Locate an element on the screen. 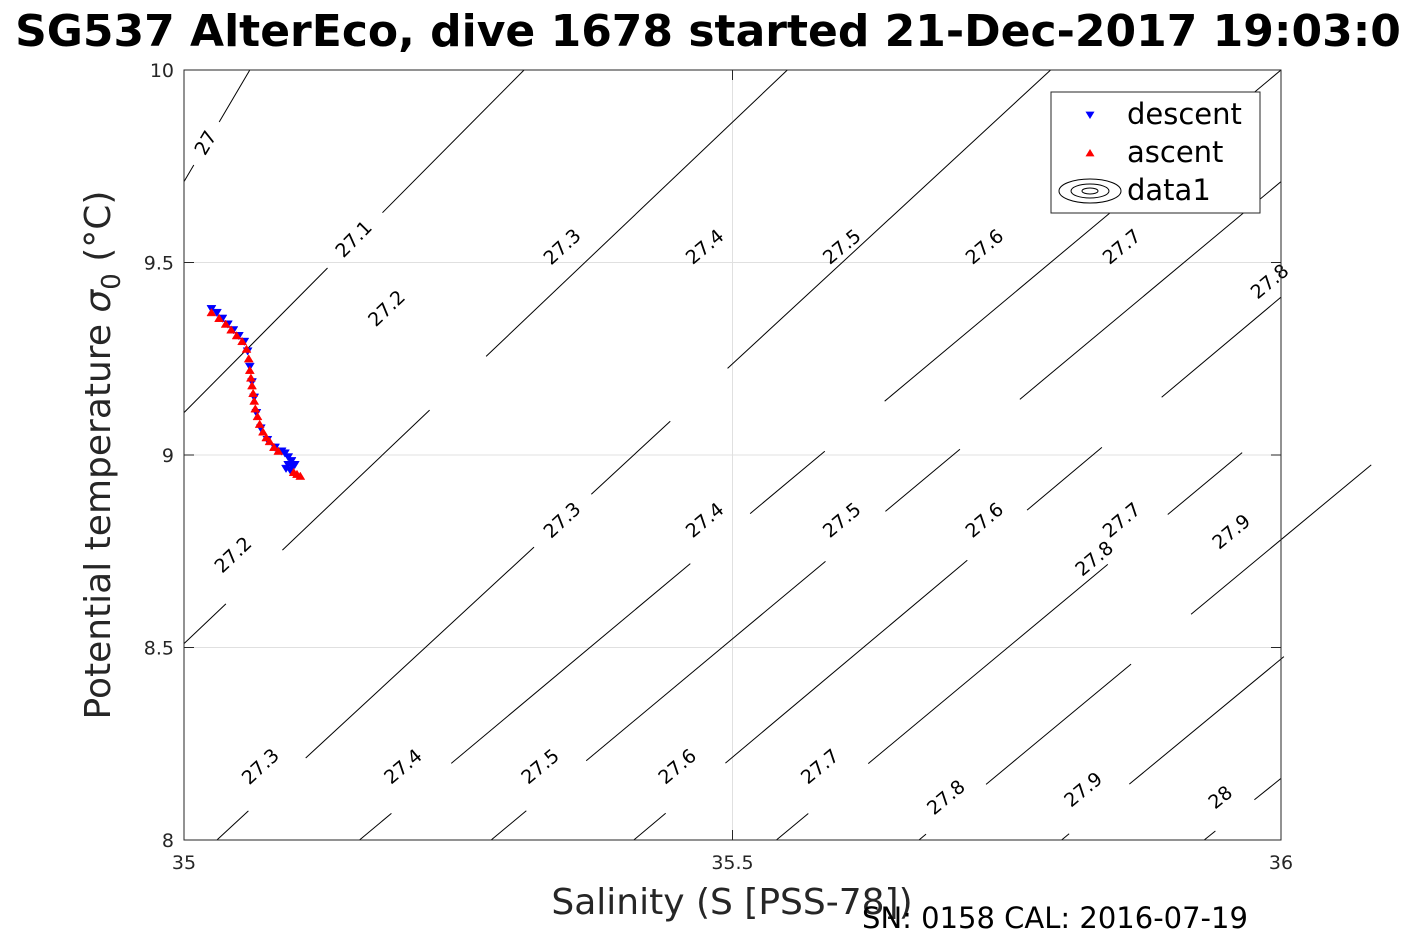  y-tick-label: 9.5 is located at coordinates (159, 264).